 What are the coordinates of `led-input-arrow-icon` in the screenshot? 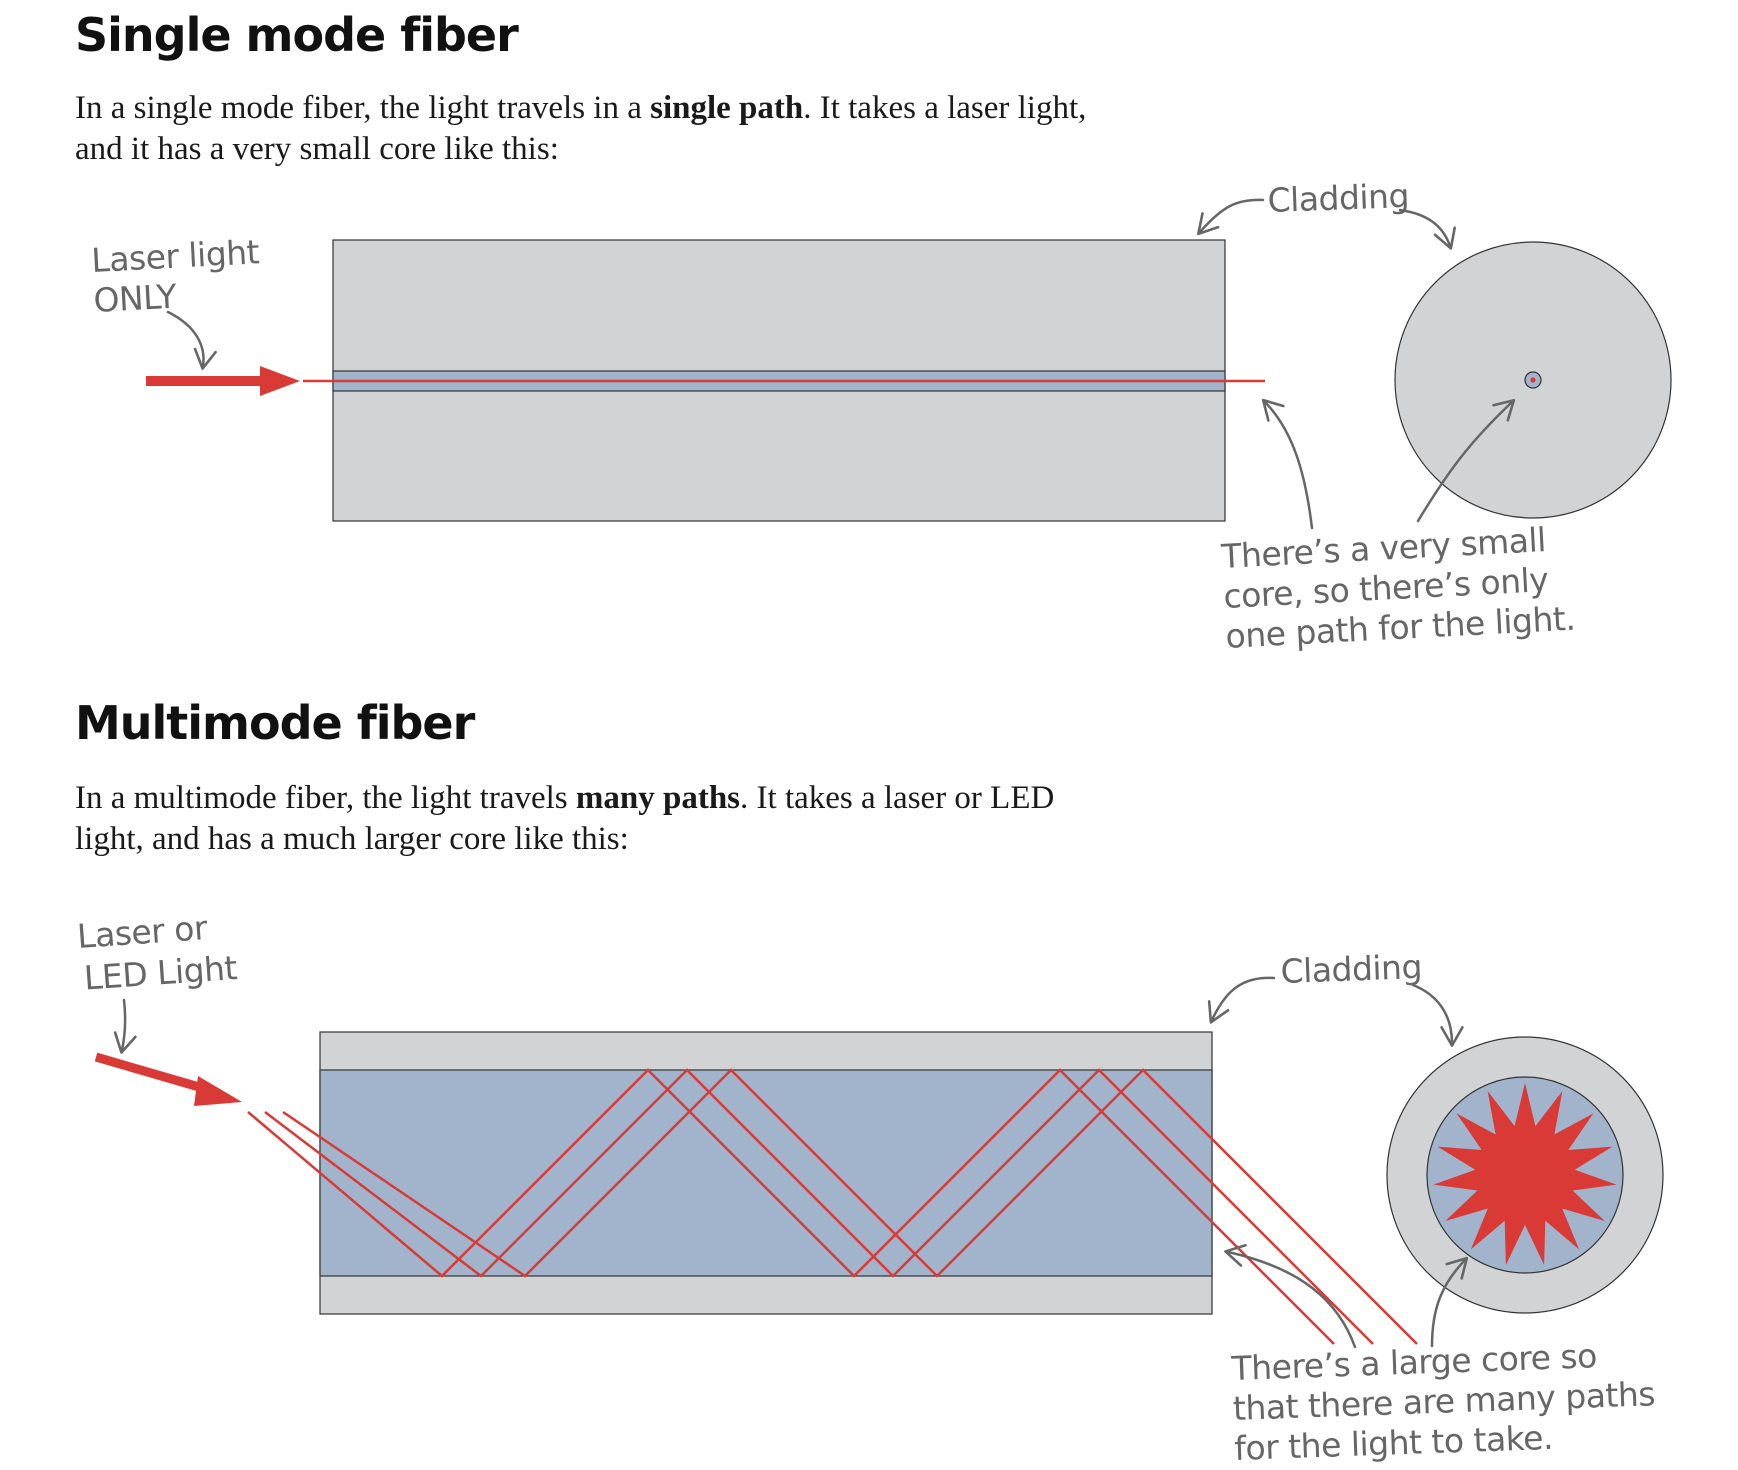 It's located at (168, 1079).